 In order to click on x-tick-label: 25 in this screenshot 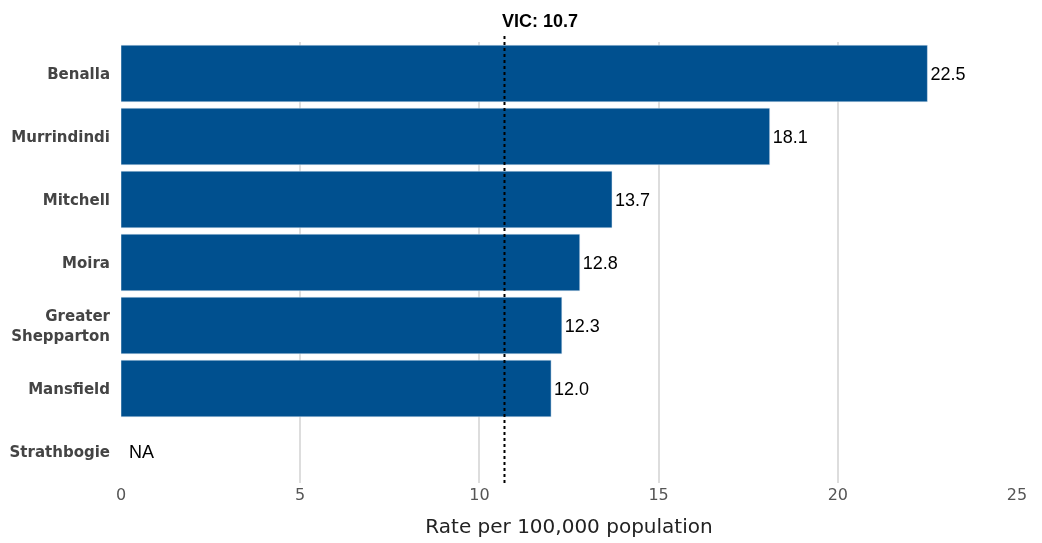, I will do `click(1017, 494)`.